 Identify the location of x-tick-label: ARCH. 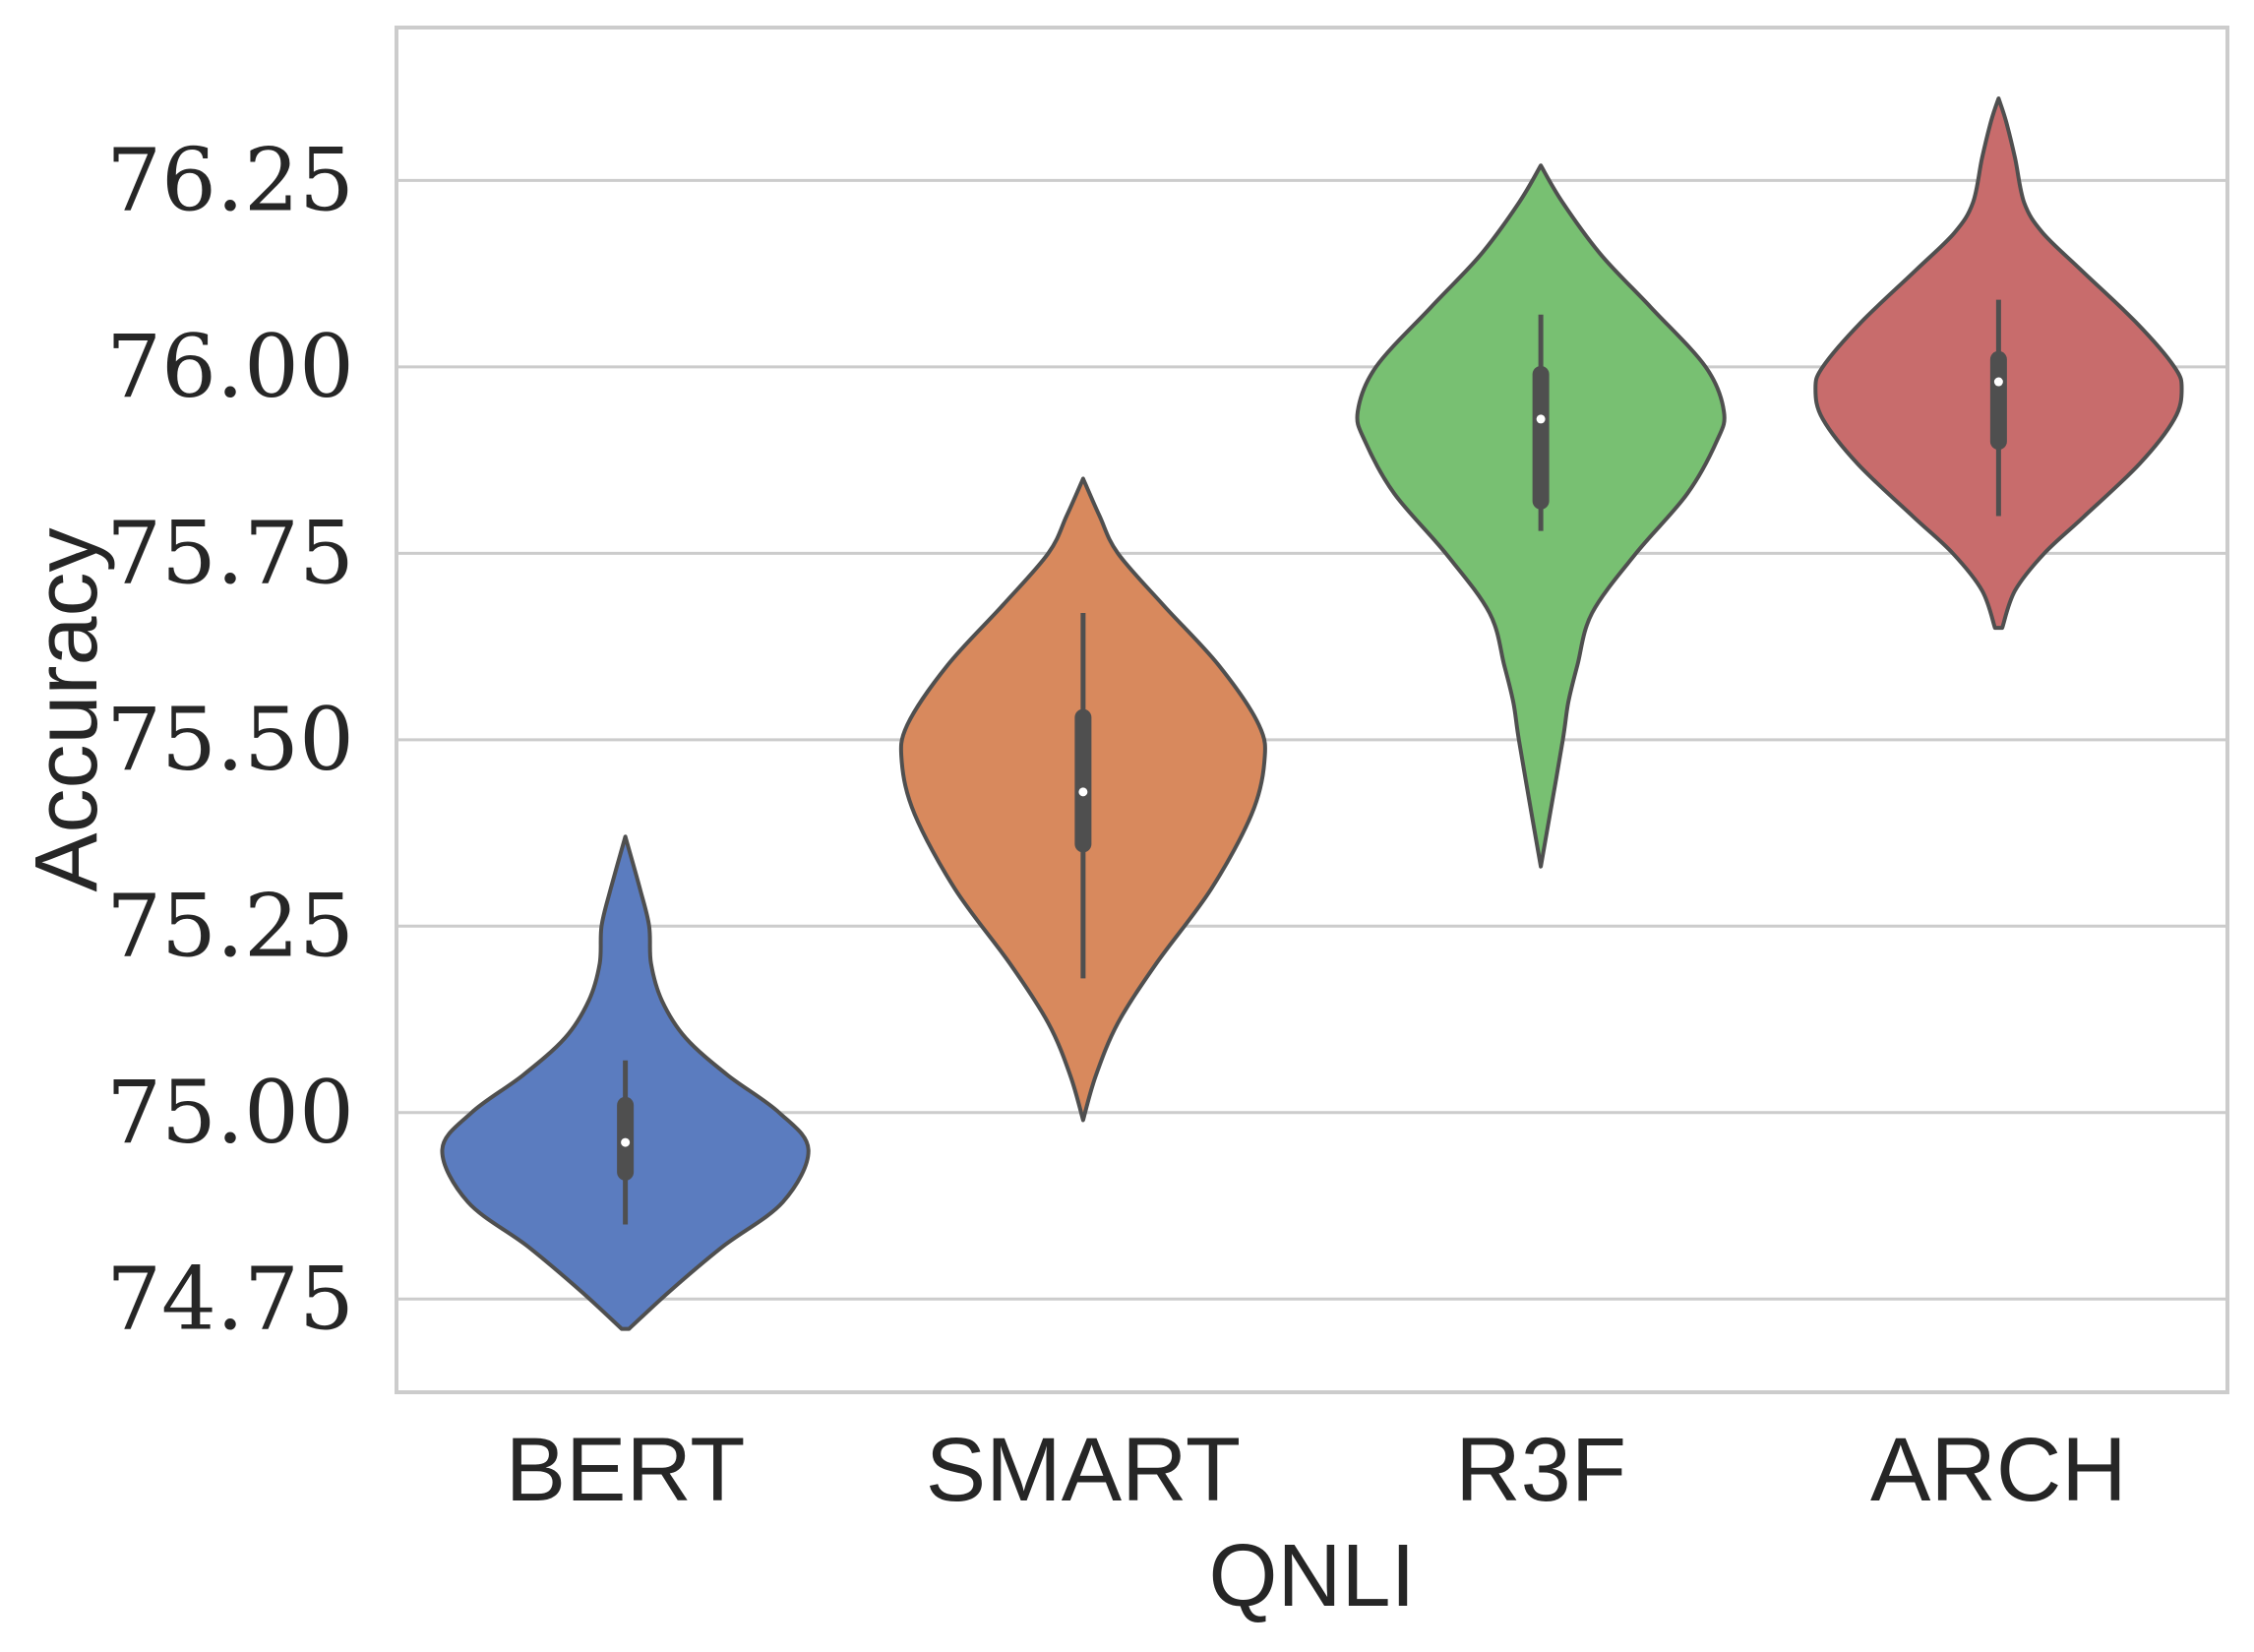
(1999, 1470).